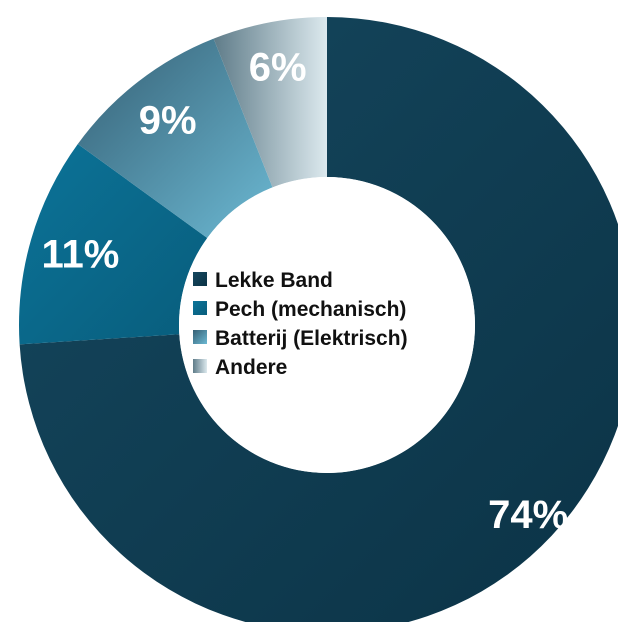  What do you see at coordinates (200, 279) in the screenshot?
I see `legend-swatch-lekke-band` at bounding box center [200, 279].